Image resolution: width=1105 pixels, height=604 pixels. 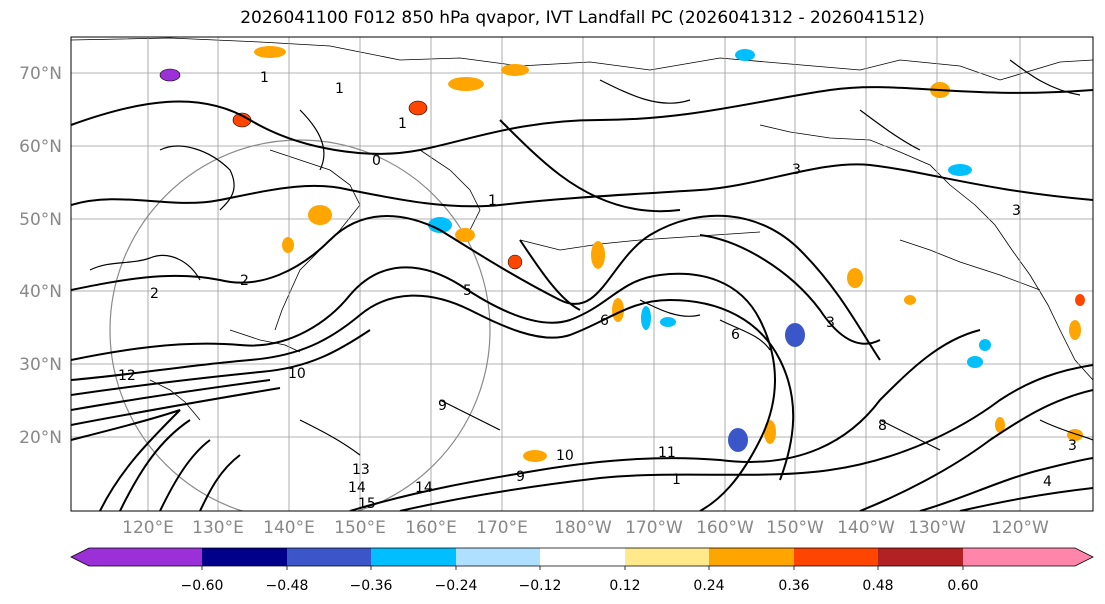 I want to click on lon-label: 140°W, so click(x=866, y=528).